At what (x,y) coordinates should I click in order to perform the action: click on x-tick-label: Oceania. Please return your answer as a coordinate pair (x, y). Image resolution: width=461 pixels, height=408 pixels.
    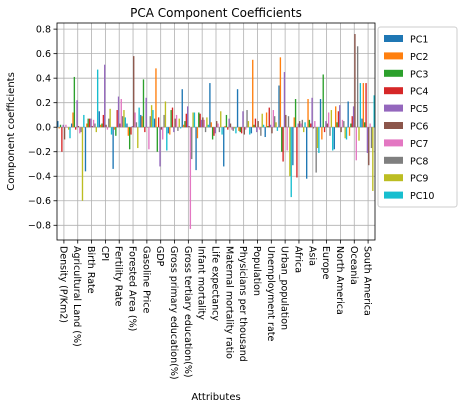
    Looking at the image, I should click on (353, 265).